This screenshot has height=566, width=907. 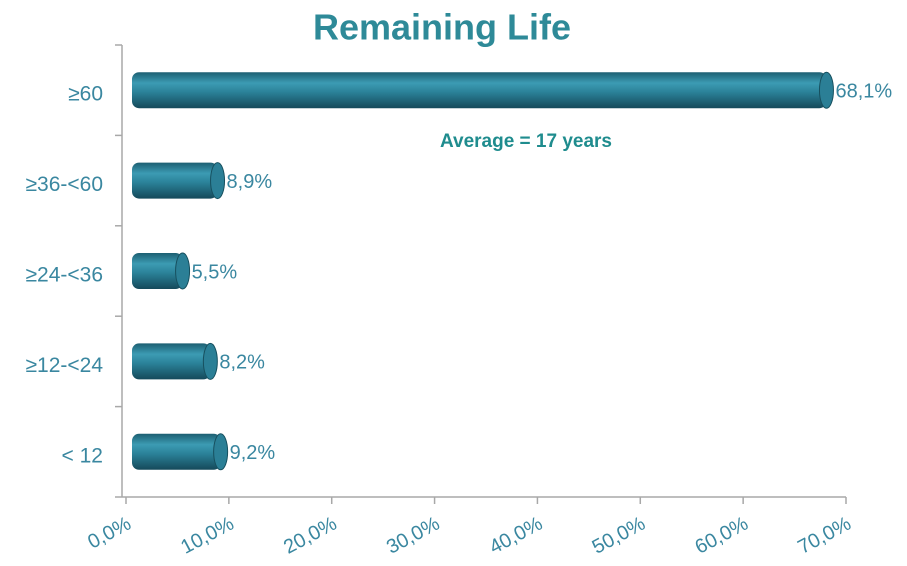 I want to click on value-label: 8,9%, so click(x=250, y=182).